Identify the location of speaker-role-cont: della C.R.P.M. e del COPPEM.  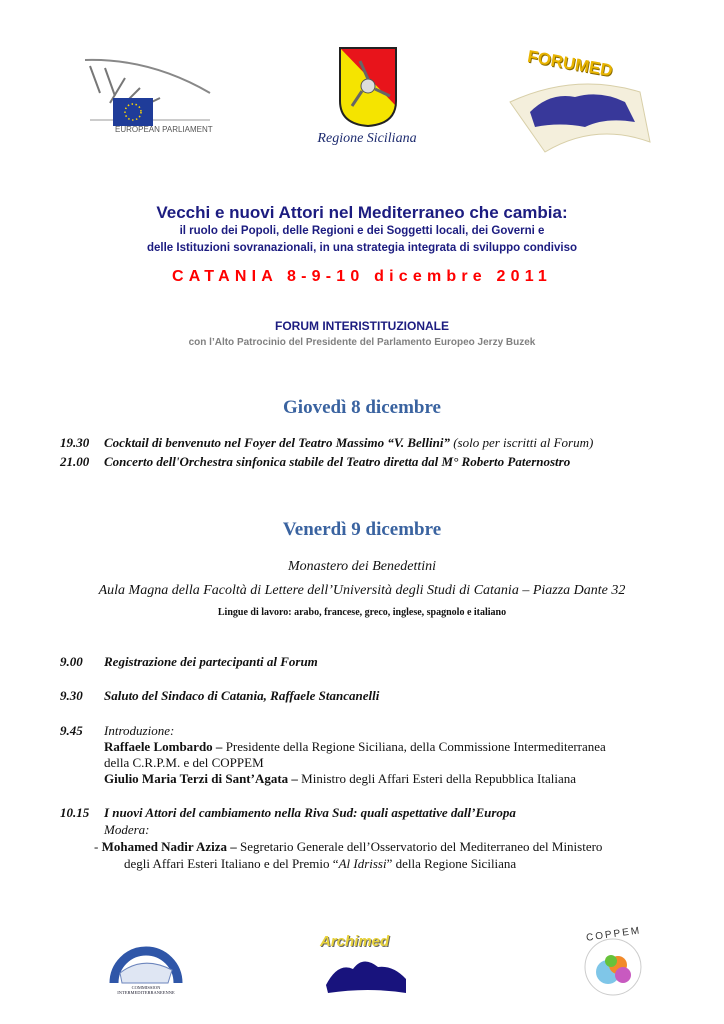
(184, 762).